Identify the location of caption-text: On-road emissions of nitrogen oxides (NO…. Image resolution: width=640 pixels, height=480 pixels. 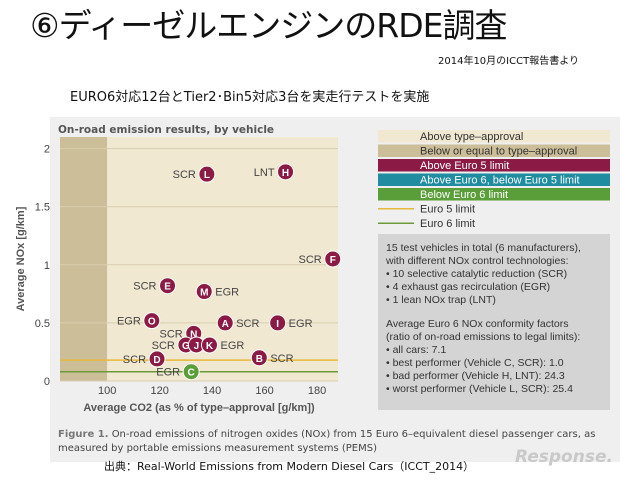
(327, 441).